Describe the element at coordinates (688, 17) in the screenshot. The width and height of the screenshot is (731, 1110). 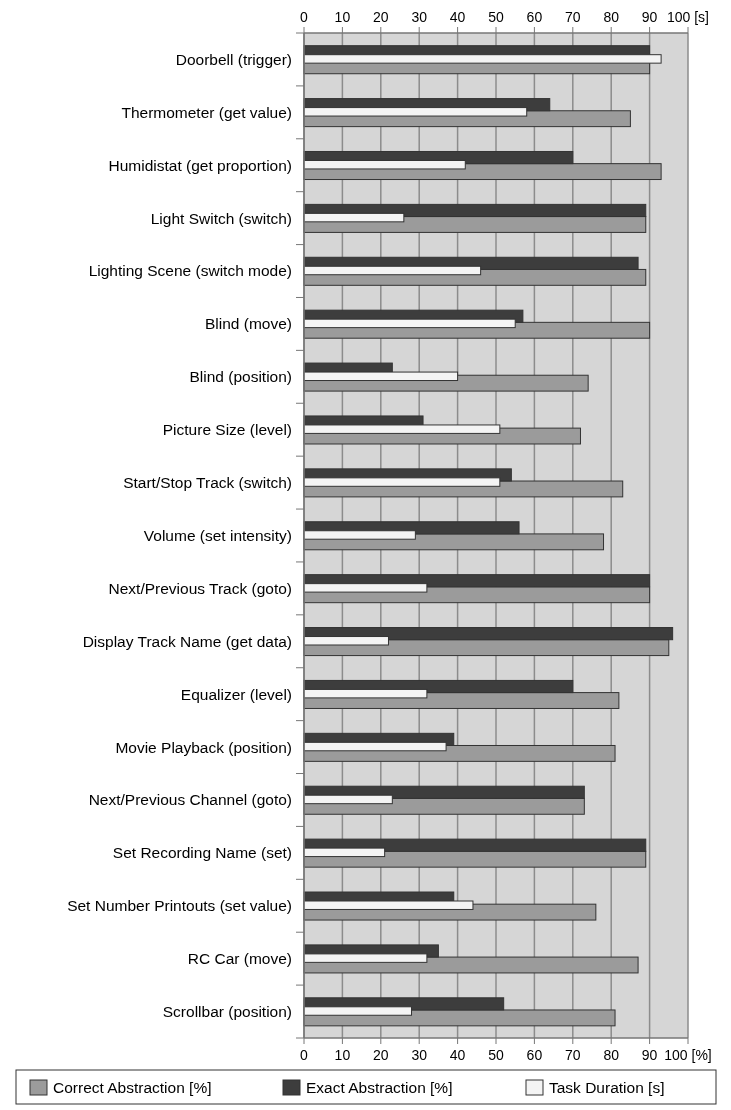
I see `x2-tick-label: 100 [s]` at that location.